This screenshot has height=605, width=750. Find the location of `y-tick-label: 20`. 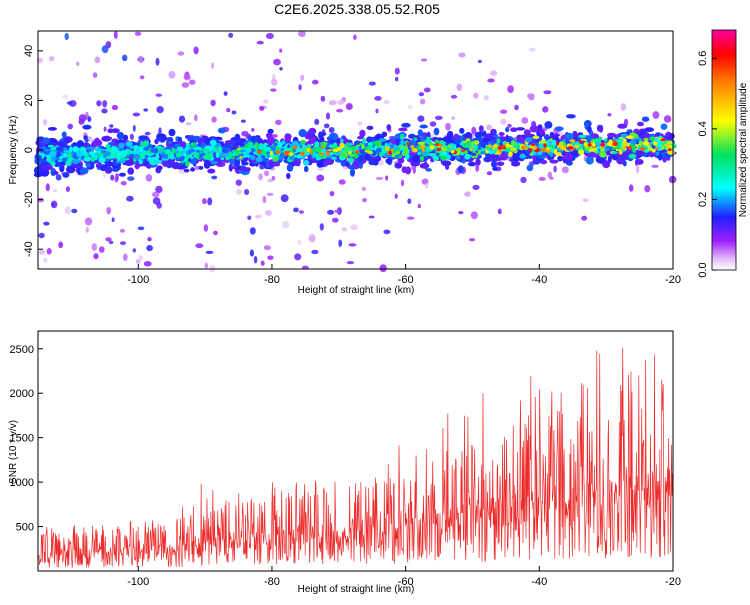

y-tick-label: 20 is located at coordinates (29, 100).